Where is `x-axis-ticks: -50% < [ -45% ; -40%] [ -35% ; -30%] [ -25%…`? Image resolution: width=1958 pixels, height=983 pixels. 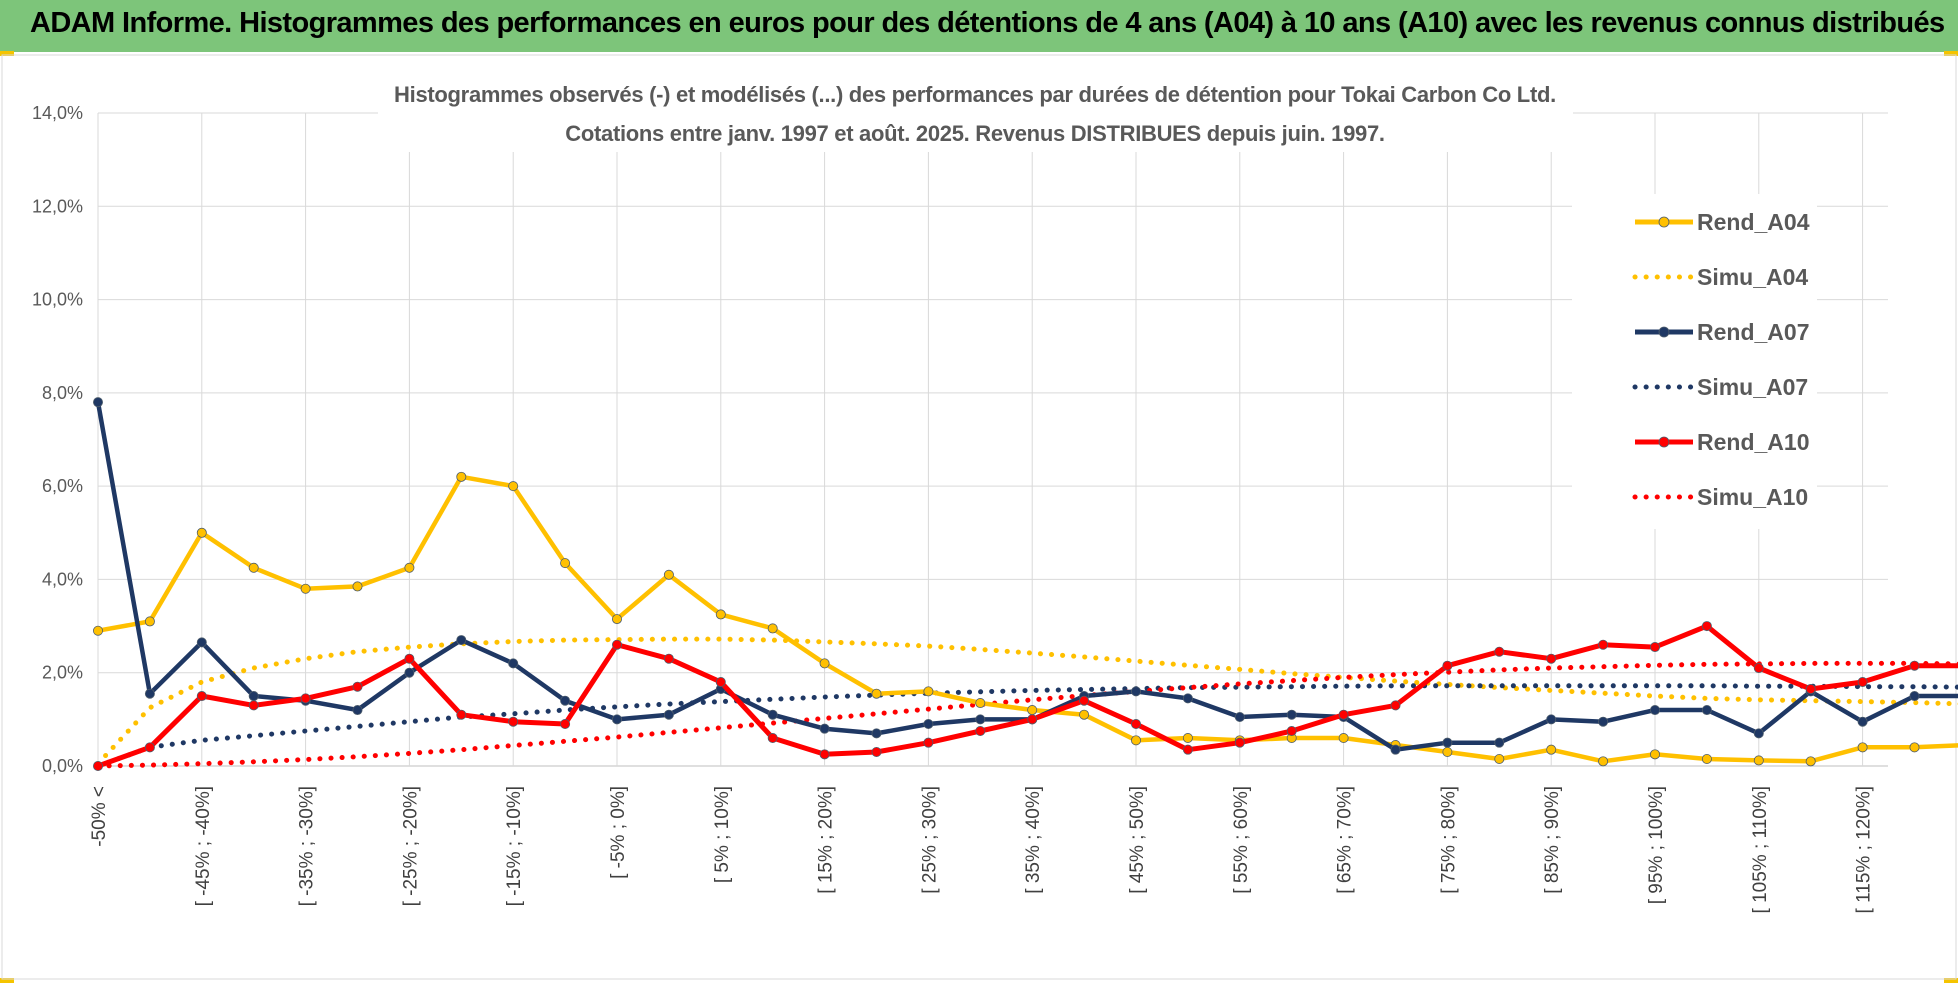 x-axis-ticks: -50% < [ -45% ; -40%] [ -35% ; -30%] [ -25%… is located at coordinates (1023, 850).